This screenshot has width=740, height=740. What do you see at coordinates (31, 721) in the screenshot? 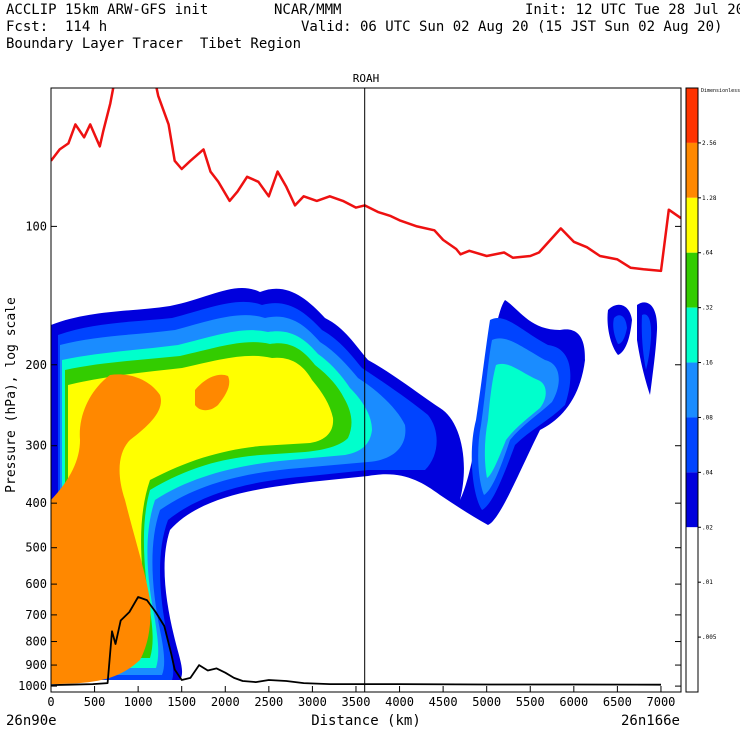
I see `x-start-label: 26n90e` at bounding box center [31, 721].